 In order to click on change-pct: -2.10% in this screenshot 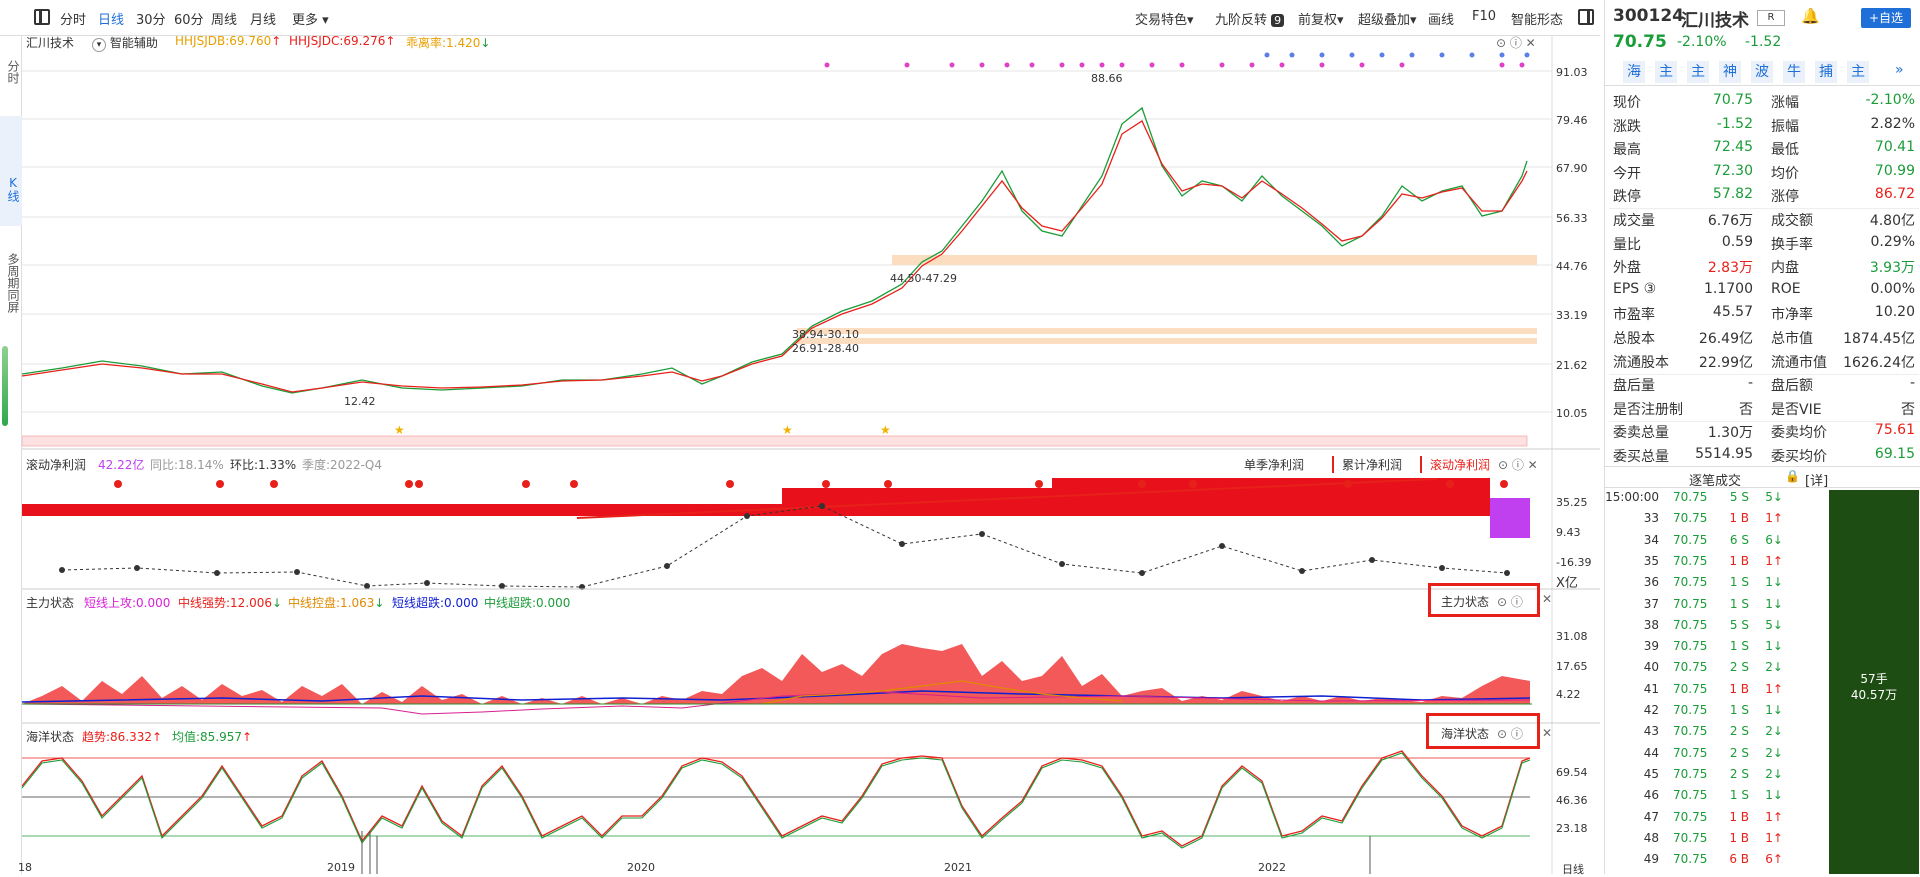, I will do `click(1702, 42)`.